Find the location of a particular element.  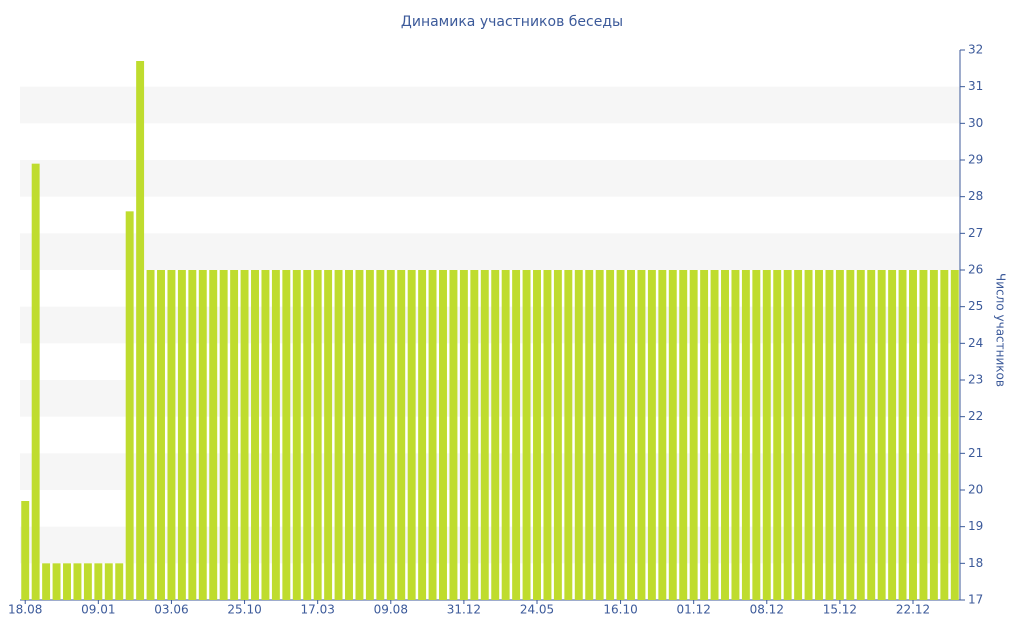

x-tick-label: 09.01 is located at coordinates (98, 610).